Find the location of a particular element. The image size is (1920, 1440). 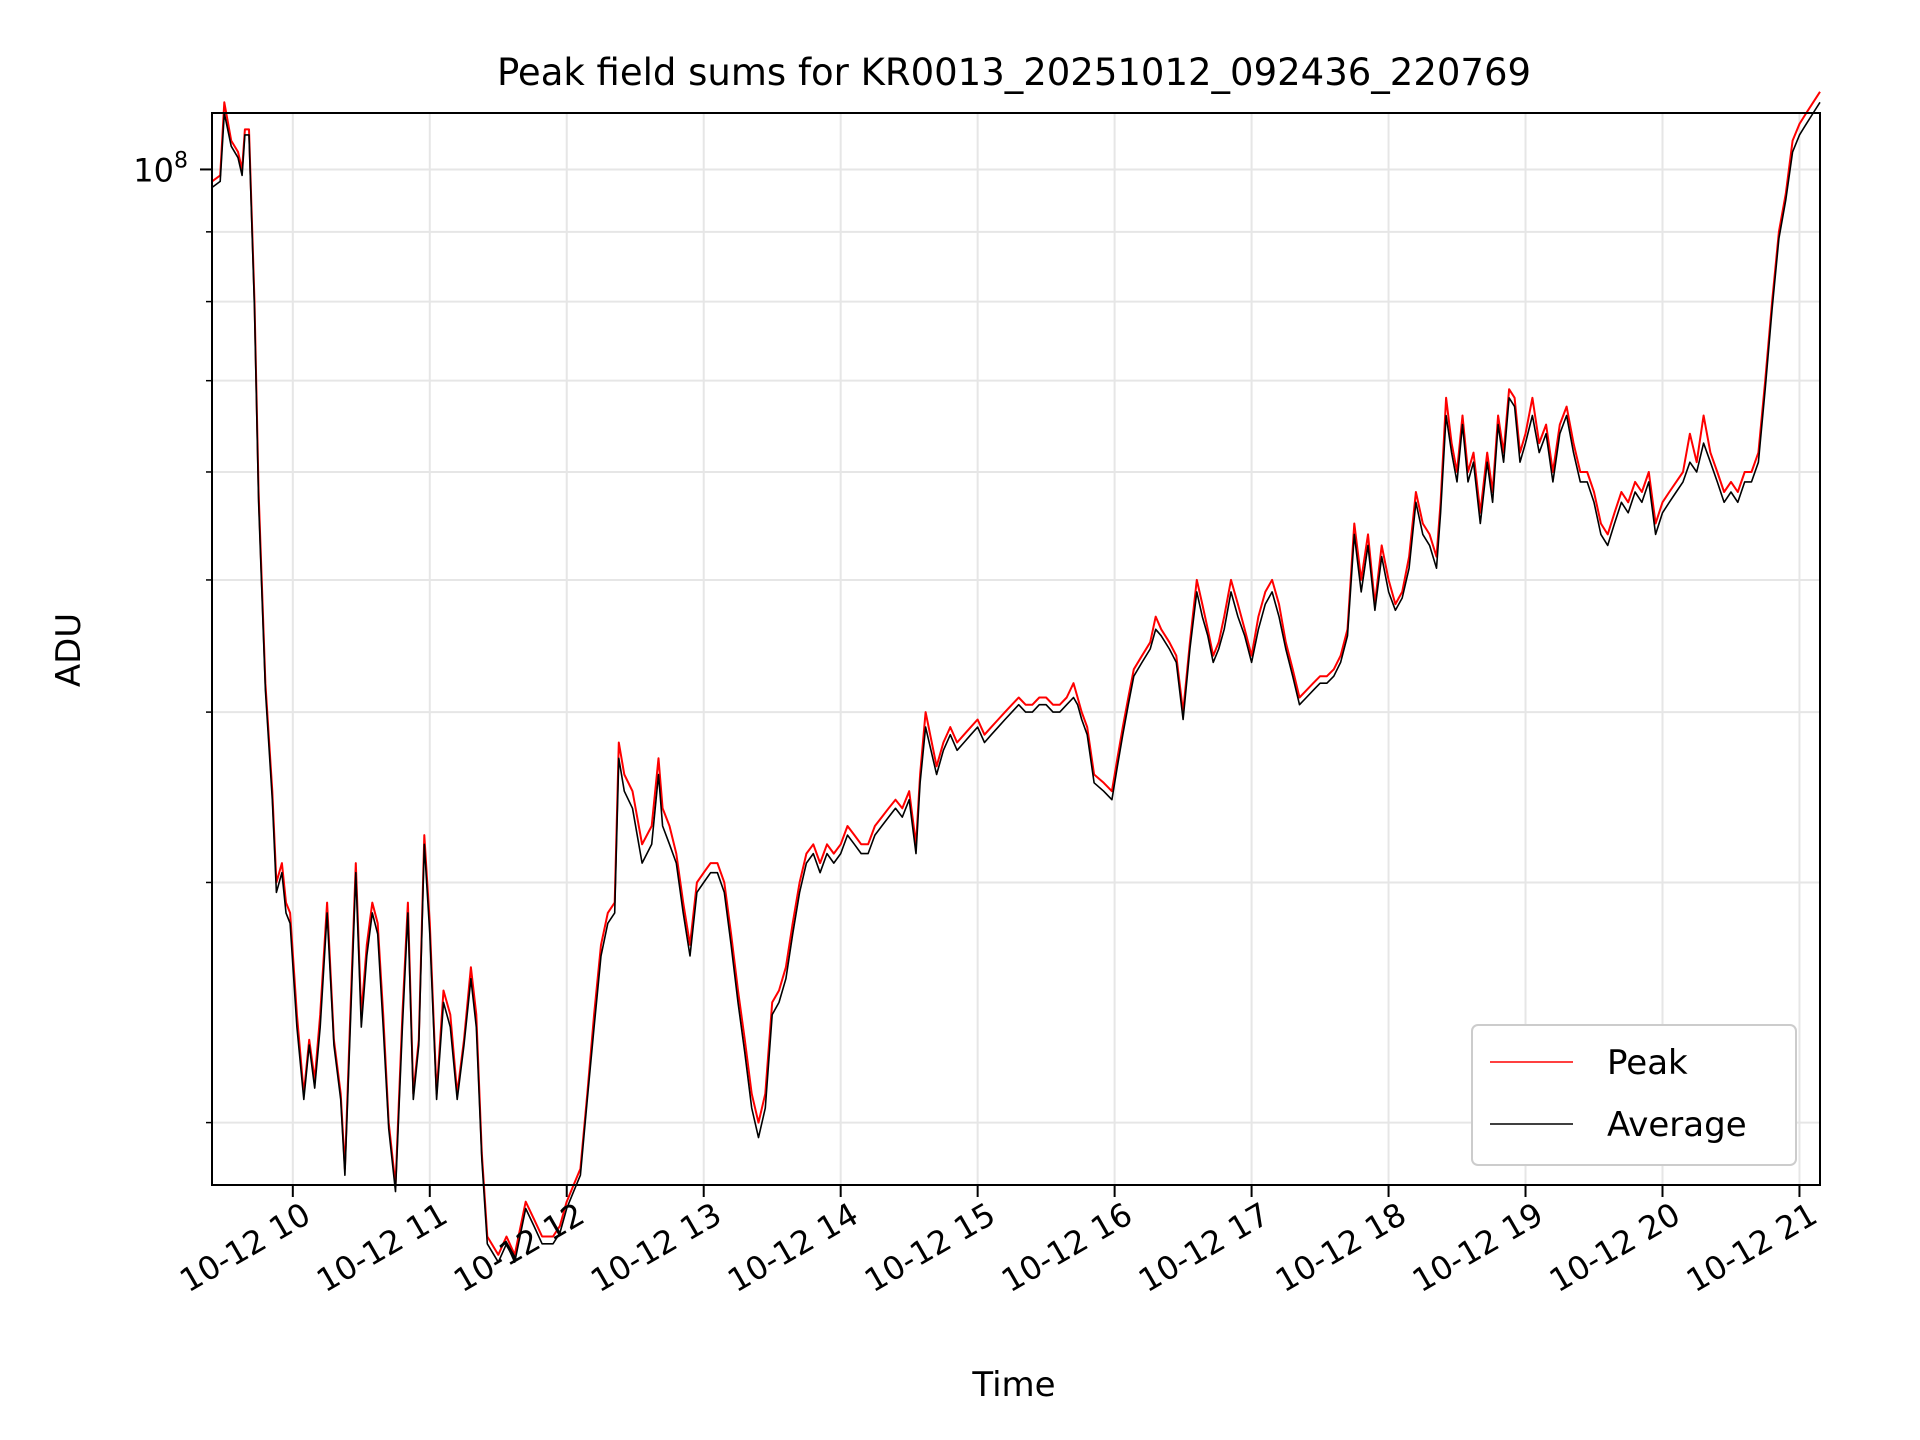

legend-box is located at coordinates (1634, 1095).